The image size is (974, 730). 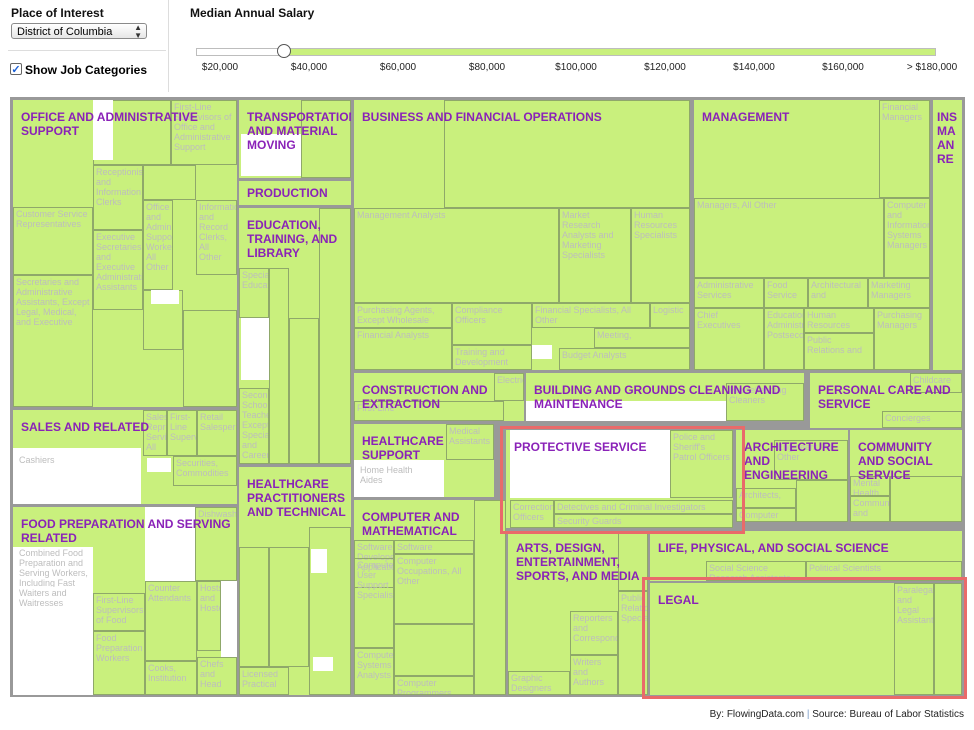 I want to click on job-cell: Food Service, so click(x=786, y=293).